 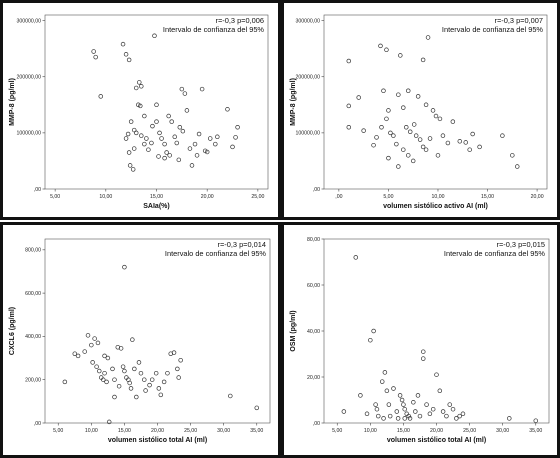 What do you see at coordinates (521, 244) in the screenshot?
I see `correlation-stats: r=-0,3 p=0,015` at bounding box center [521, 244].